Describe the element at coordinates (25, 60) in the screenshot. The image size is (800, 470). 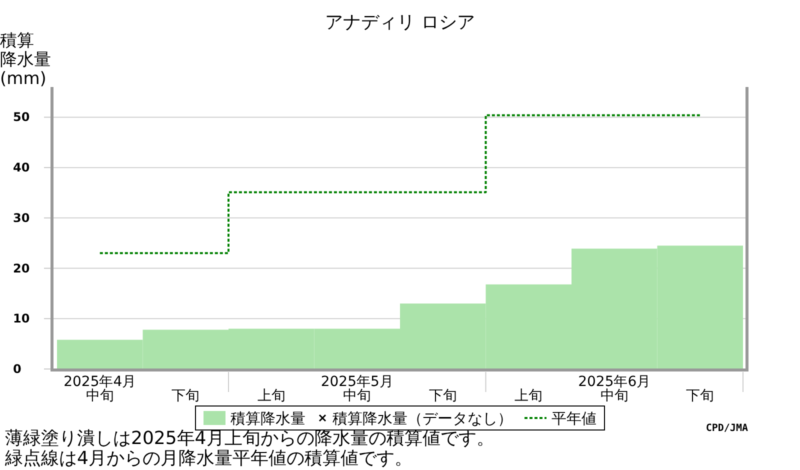
I see `y-axis-title: 積算降水量(mm)` at that location.